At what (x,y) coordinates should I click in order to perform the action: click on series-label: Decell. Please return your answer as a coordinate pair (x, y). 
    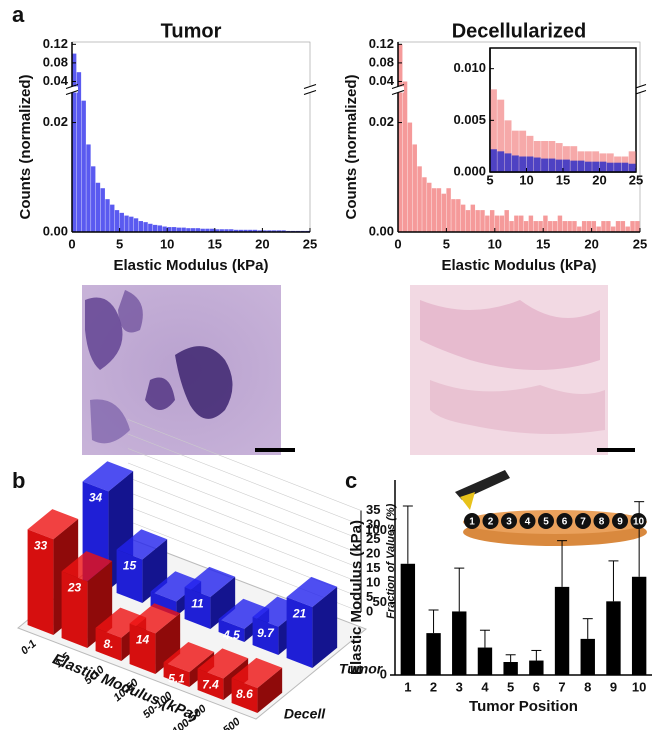
    Looking at the image, I should click on (305, 714).